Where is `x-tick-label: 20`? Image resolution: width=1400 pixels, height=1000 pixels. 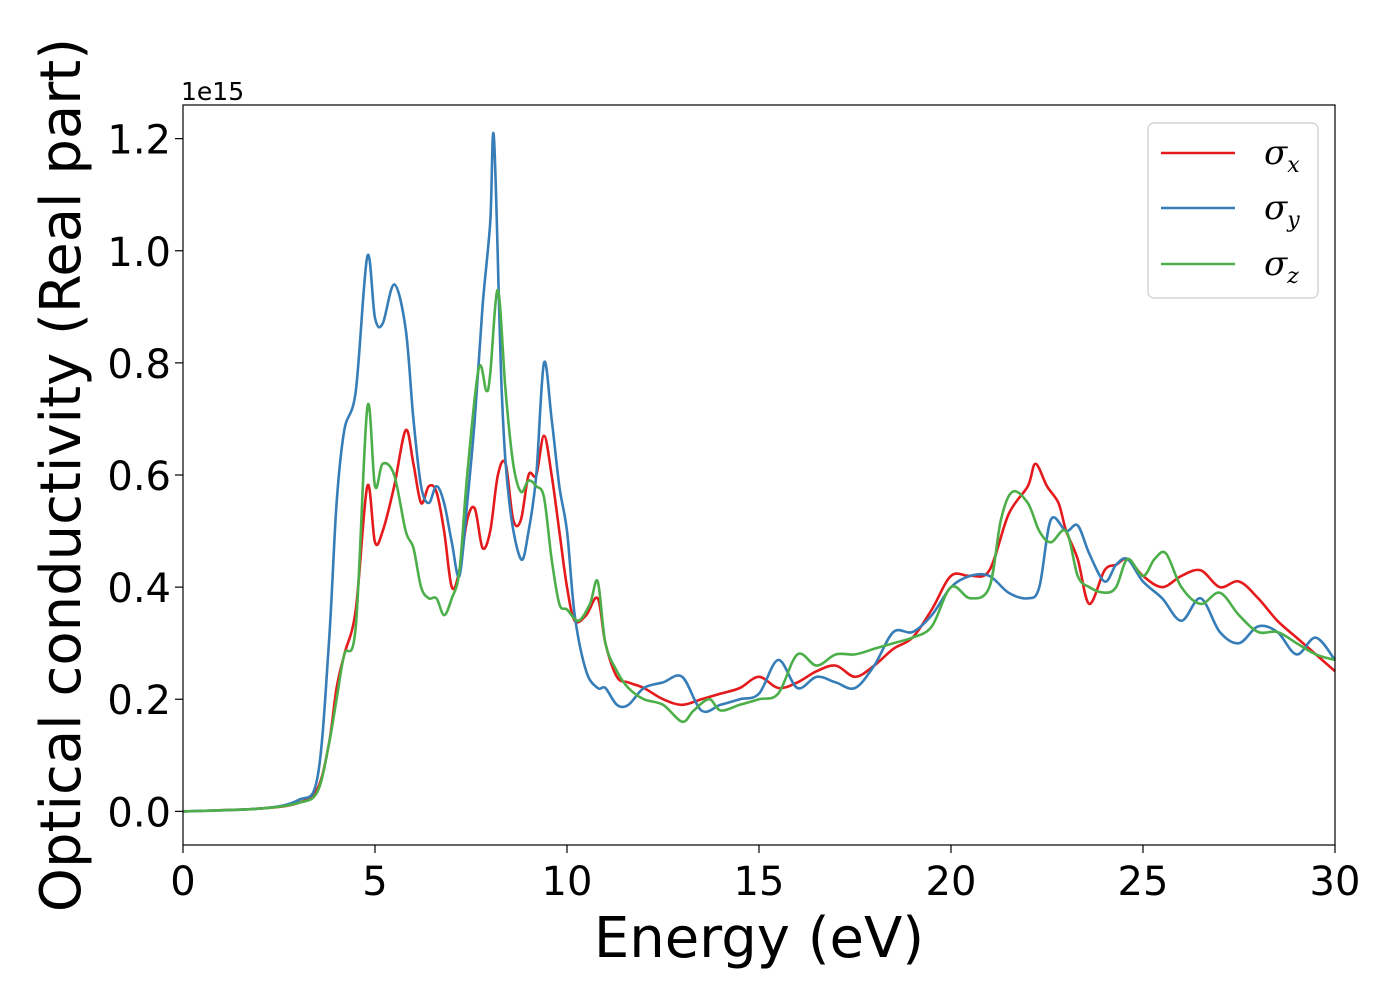
x-tick-label: 20 is located at coordinates (951, 882).